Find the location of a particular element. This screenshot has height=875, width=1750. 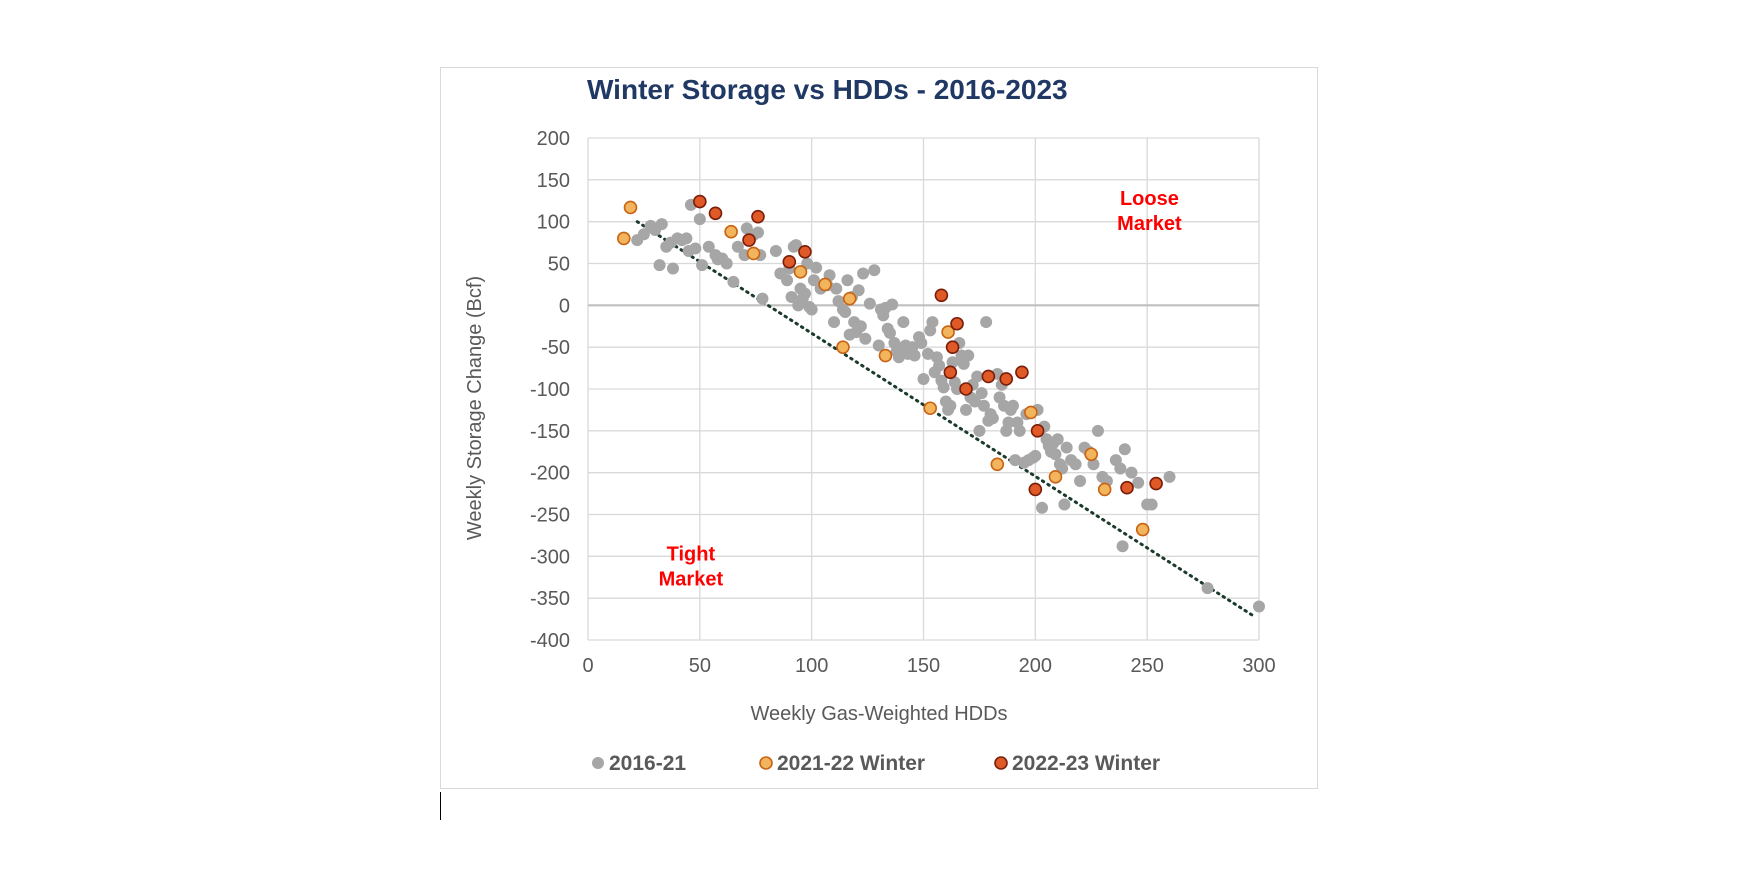

y-tick-label: 200 is located at coordinates (553, 139).